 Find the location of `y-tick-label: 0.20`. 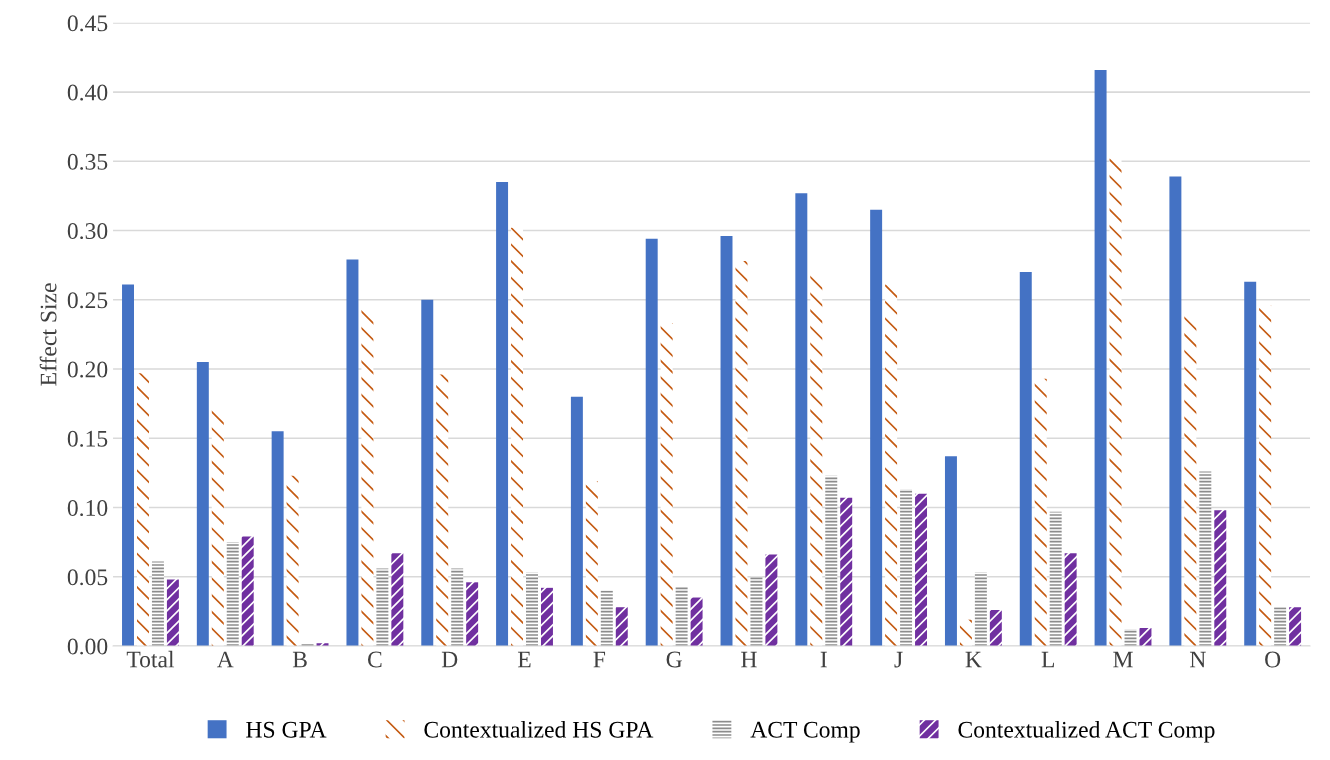

y-tick-label: 0.20 is located at coordinates (87, 369).